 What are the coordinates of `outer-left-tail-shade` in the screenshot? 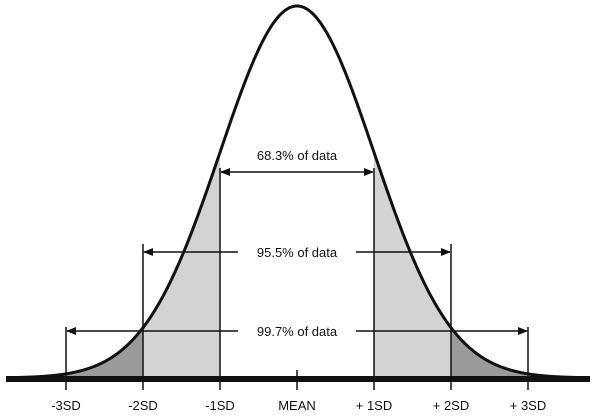 It's located at (74, 352).